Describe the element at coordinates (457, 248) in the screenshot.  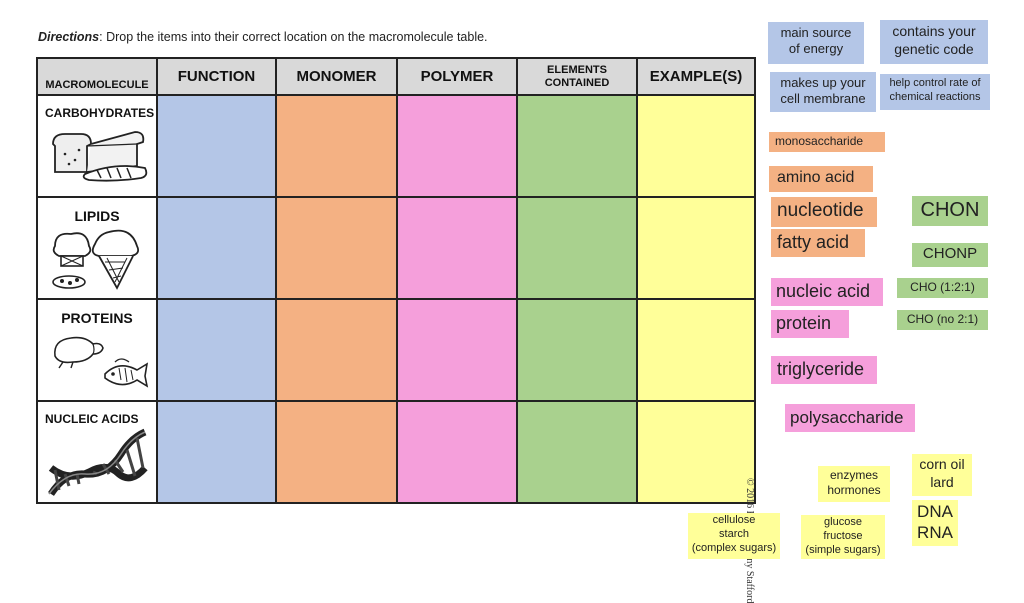
I see `lipids-polymer-dropzone` at that location.